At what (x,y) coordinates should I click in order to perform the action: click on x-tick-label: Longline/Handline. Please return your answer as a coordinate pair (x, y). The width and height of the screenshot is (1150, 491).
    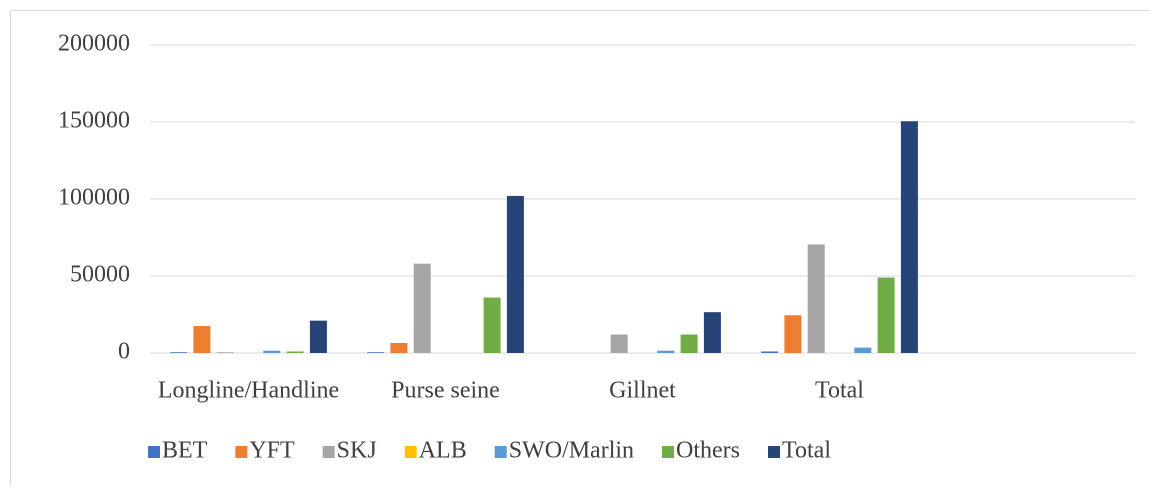
    Looking at the image, I should click on (248, 391).